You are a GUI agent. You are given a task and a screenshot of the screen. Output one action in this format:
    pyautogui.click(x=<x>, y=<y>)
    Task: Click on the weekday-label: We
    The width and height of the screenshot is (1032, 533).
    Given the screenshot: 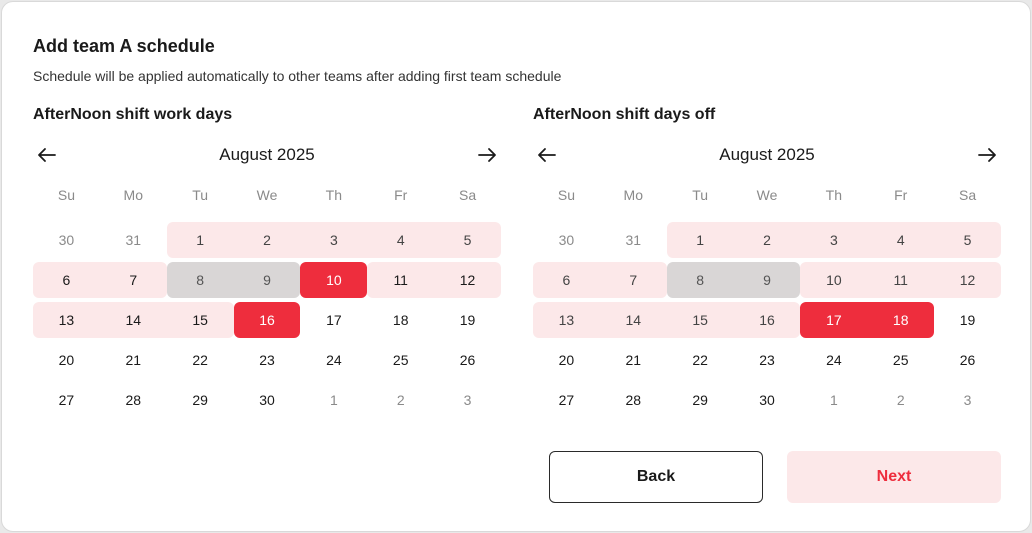 What is the action you would take?
    pyautogui.click(x=267, y=195)
    